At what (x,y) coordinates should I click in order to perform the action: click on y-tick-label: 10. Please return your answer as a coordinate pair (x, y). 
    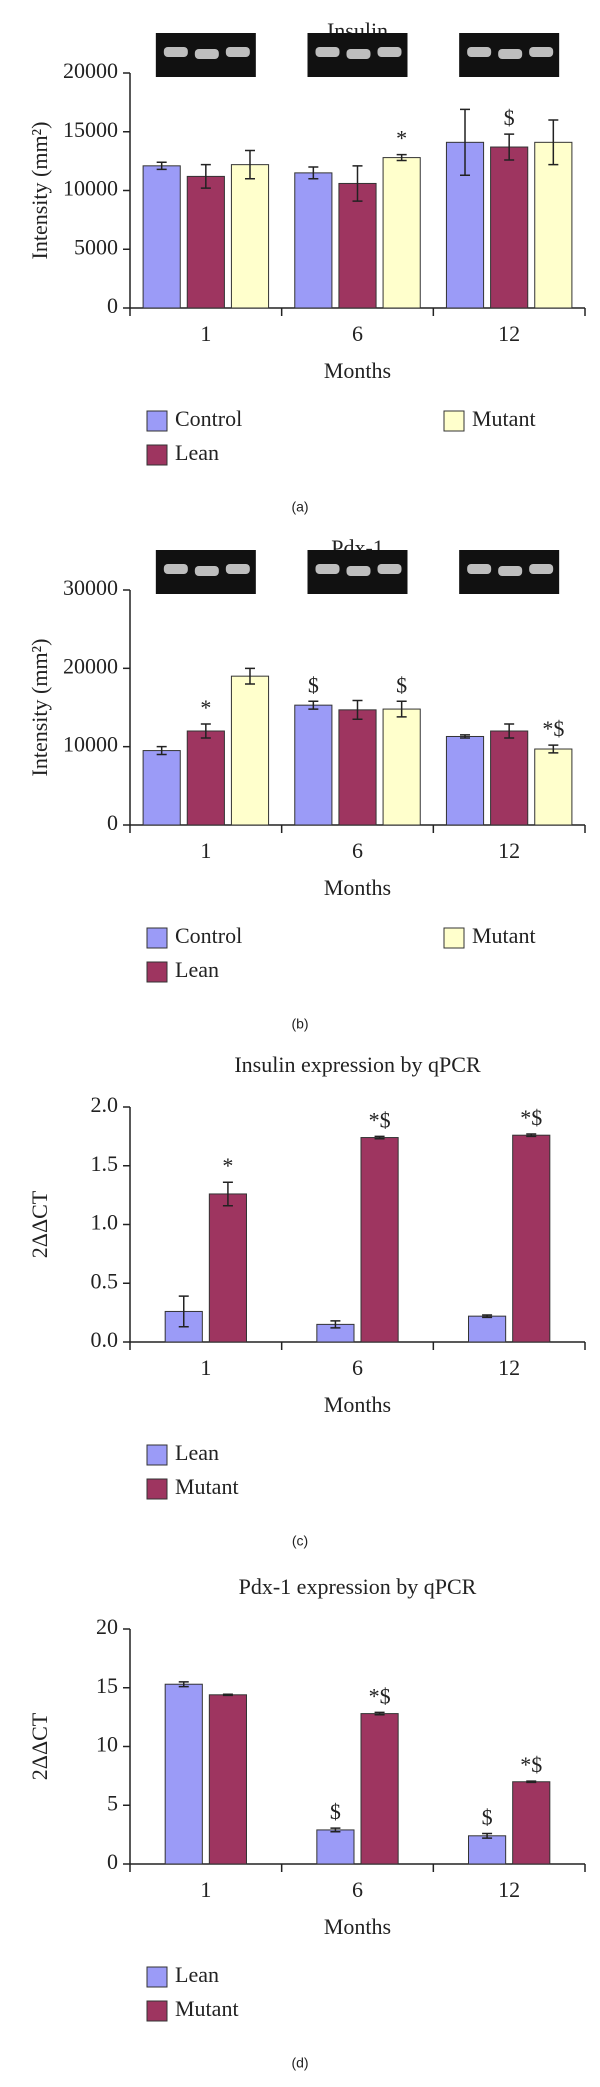
    Looking at the image, I should click on (107, 1744).